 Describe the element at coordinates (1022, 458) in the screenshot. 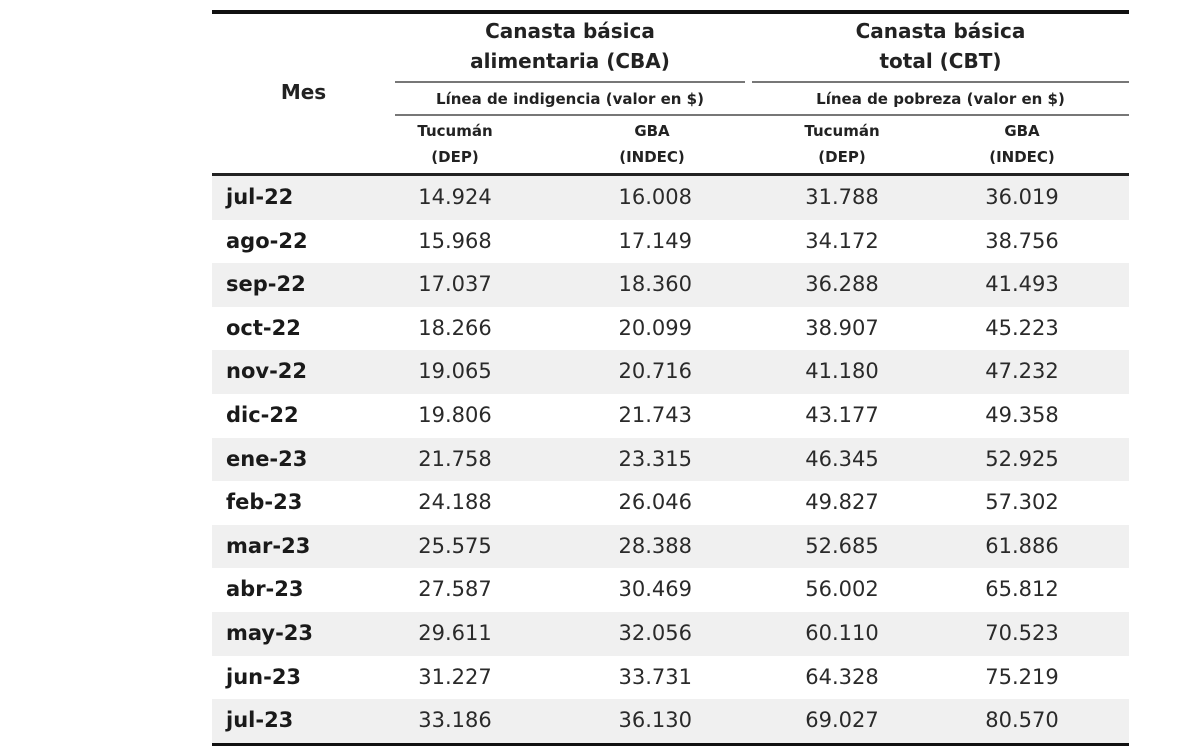

I see `cell-cbt-gba: 52.925` at that location.